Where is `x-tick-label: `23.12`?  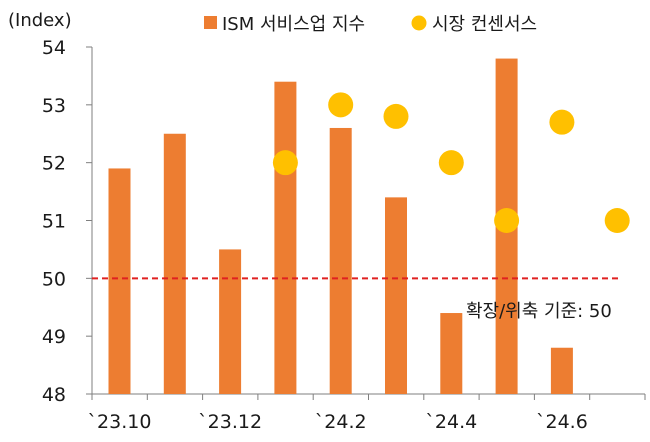
x-tick-label: `23.12 is located at coordinates (230, 422).